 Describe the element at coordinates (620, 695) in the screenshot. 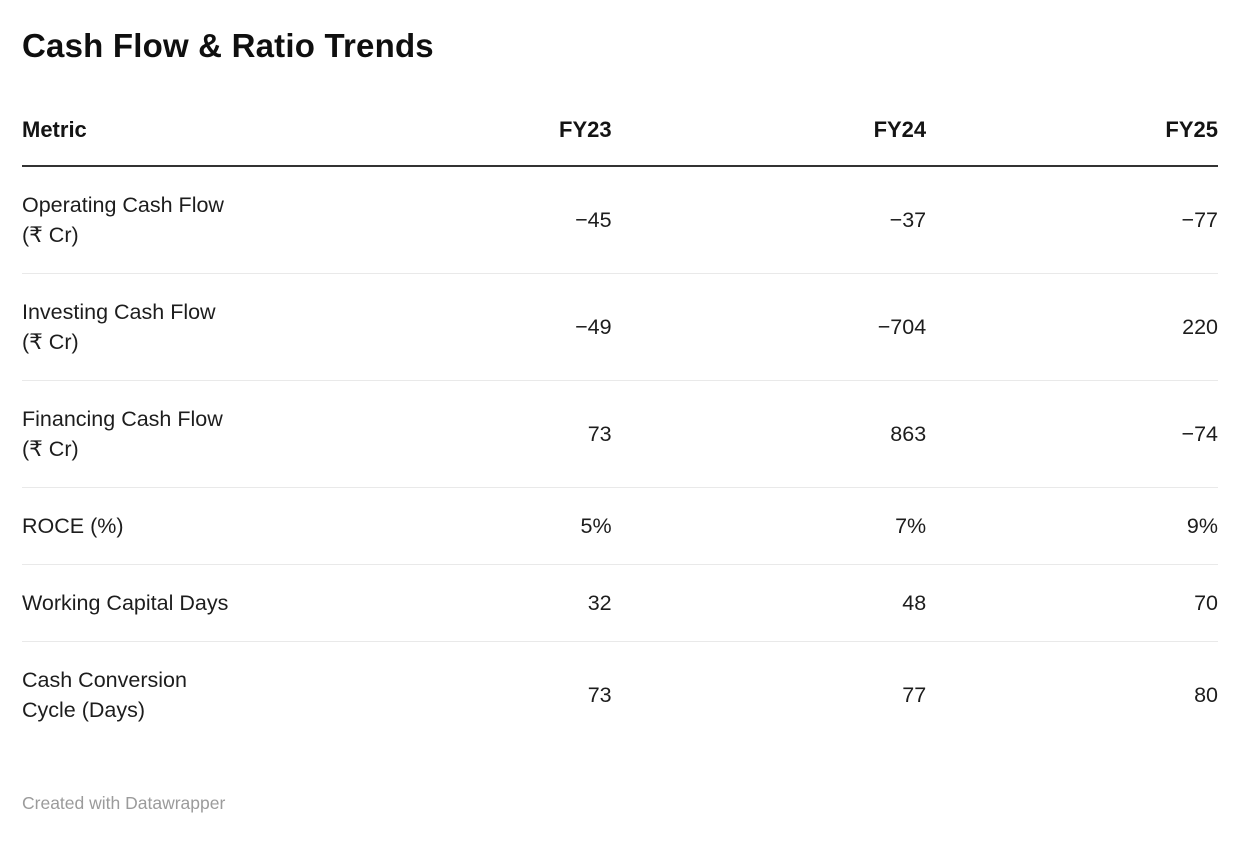

I see `table-row-cash-conversion-cycle: Cash Conversion Cycle (Days) 73 77 80` at that location.